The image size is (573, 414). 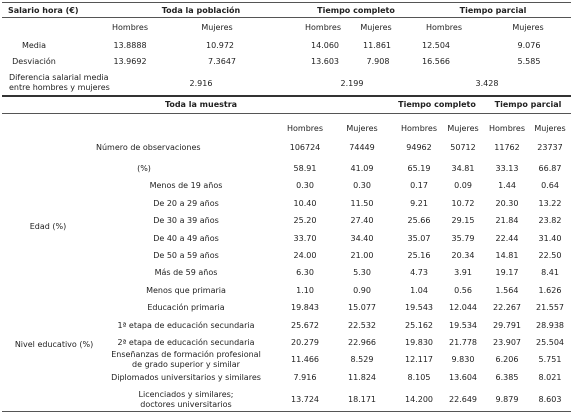 I want to click on table-cell: 58.91, so click(x=305, y=168).